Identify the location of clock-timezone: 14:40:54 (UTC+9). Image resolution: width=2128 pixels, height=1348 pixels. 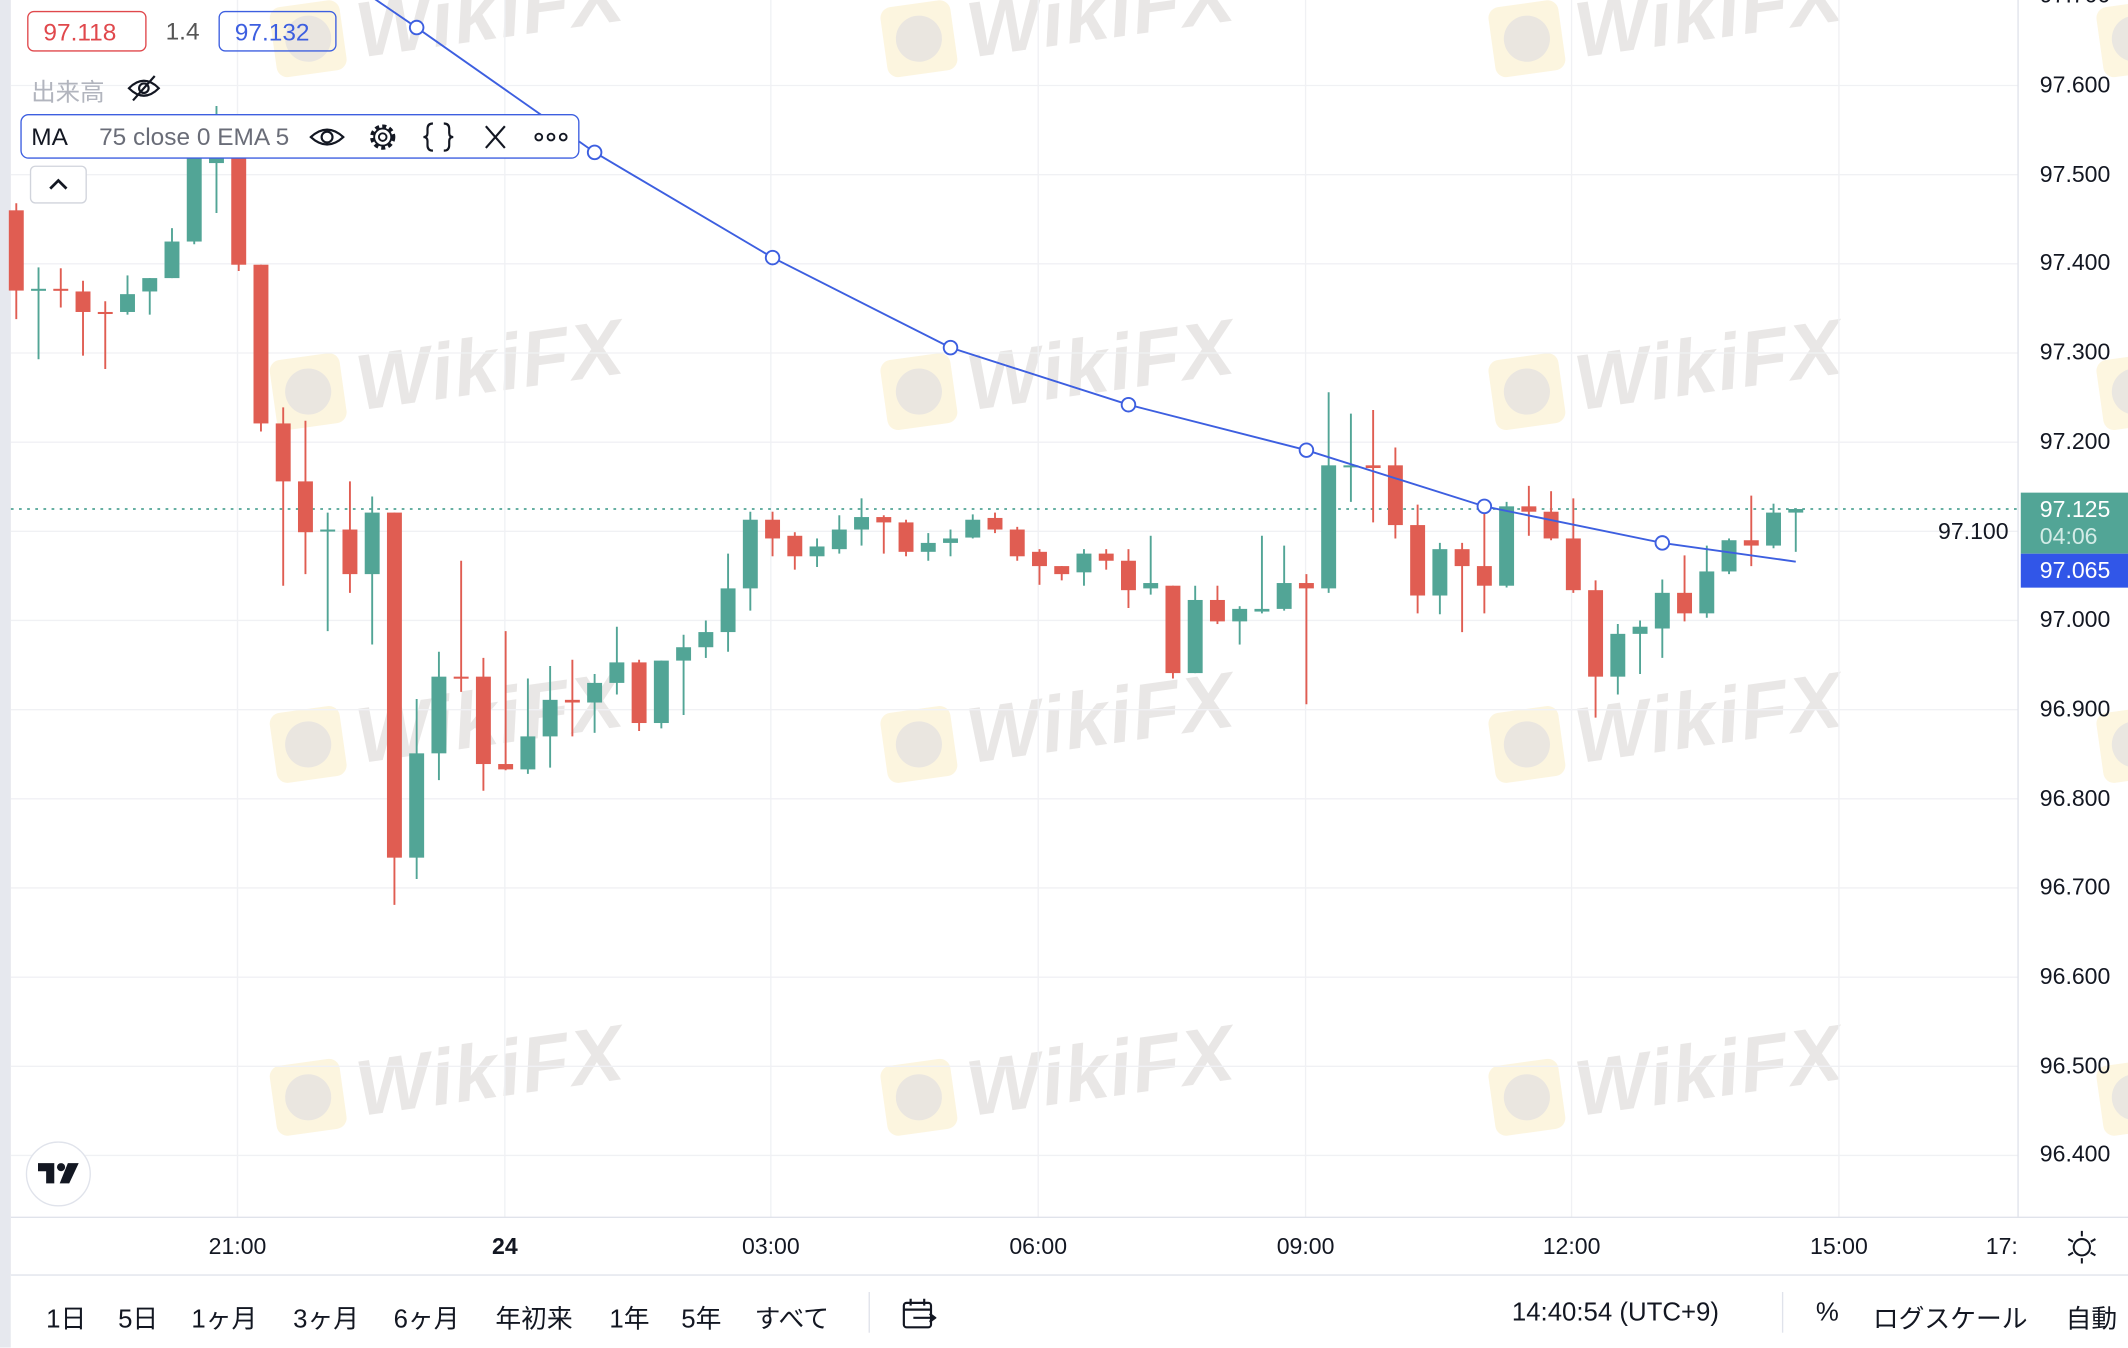
(1615, 1313).